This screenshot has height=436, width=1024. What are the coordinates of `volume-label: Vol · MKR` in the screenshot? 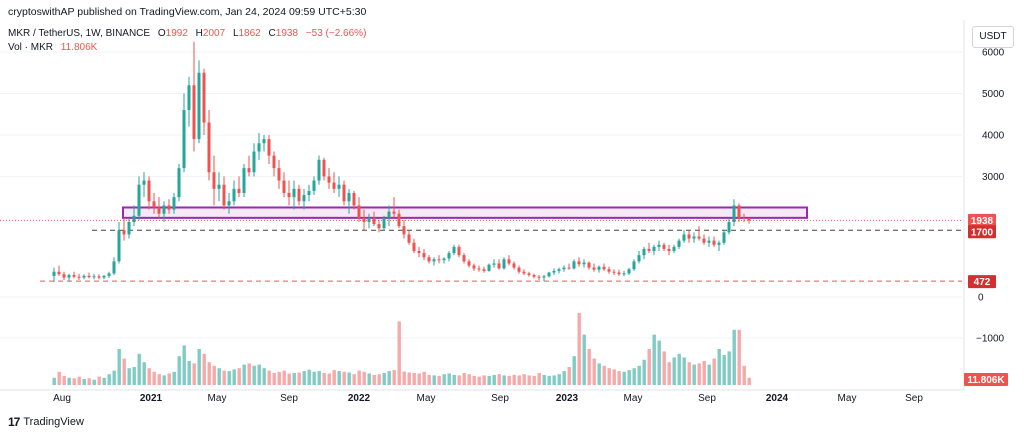 It's located at (31, 47).